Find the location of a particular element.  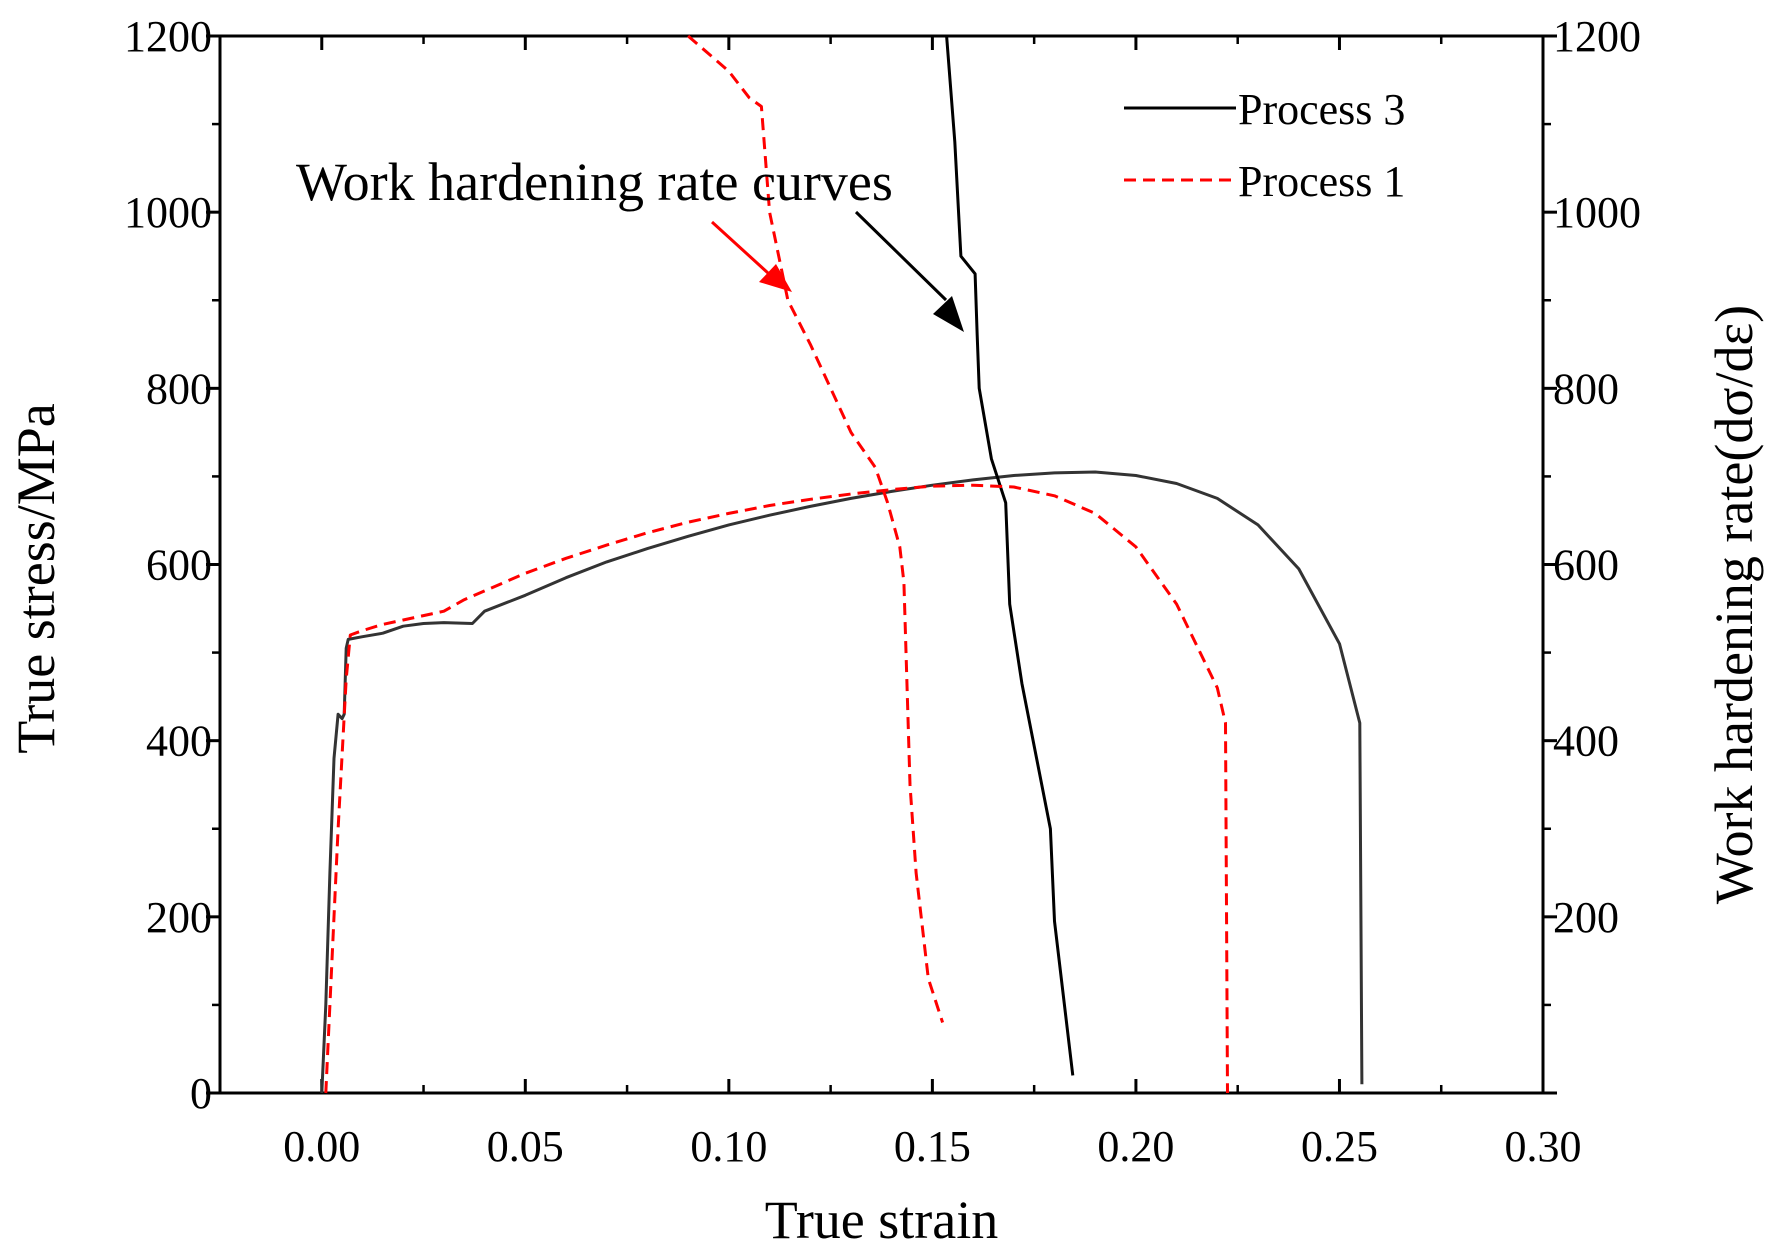

y-left-tick-label: 800 is located at coordinates (179, 388).